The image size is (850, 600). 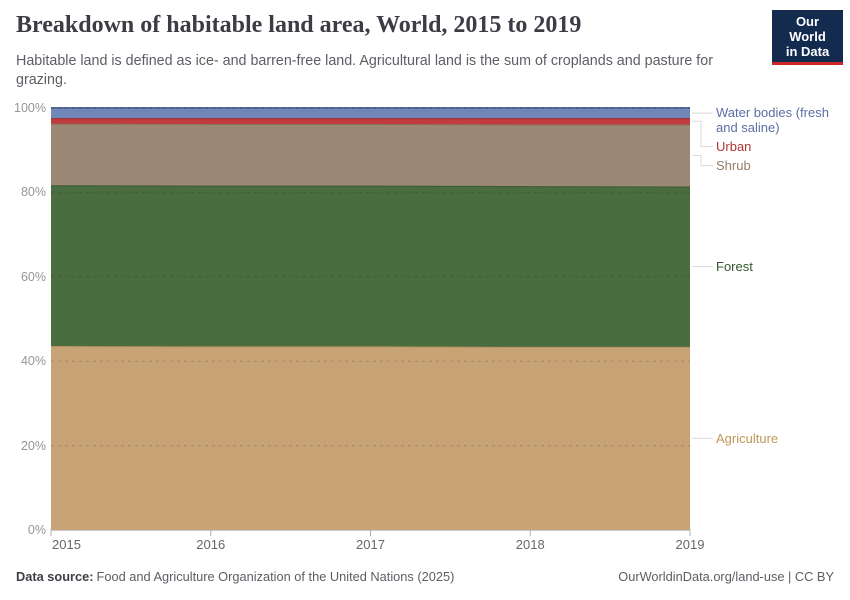 I want to click on y-tick-label-80: 80%, so click(x=33, y=192).